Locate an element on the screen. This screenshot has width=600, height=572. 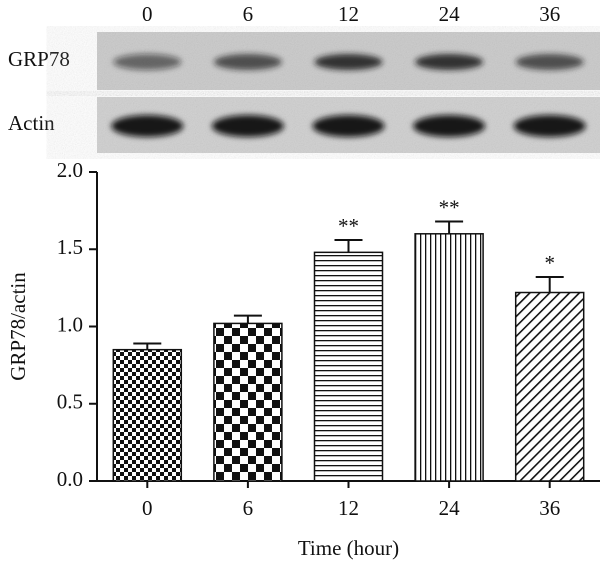
blot-row-label: GRP78 is located at coordinates (39, 59).